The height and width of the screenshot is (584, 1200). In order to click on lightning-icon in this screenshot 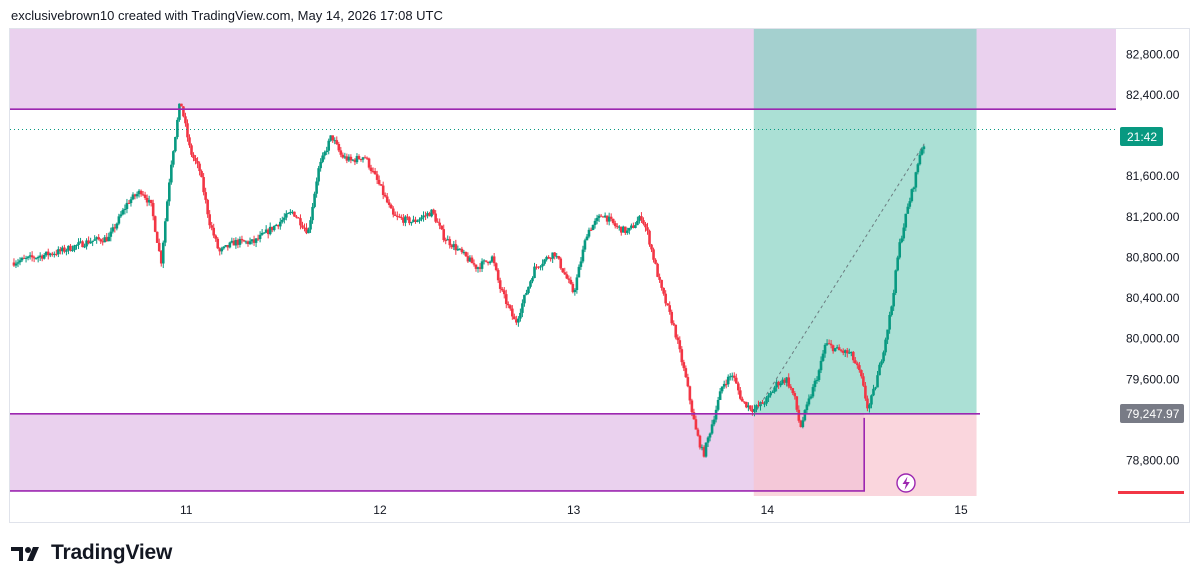, I will do `click(906, 483)`.